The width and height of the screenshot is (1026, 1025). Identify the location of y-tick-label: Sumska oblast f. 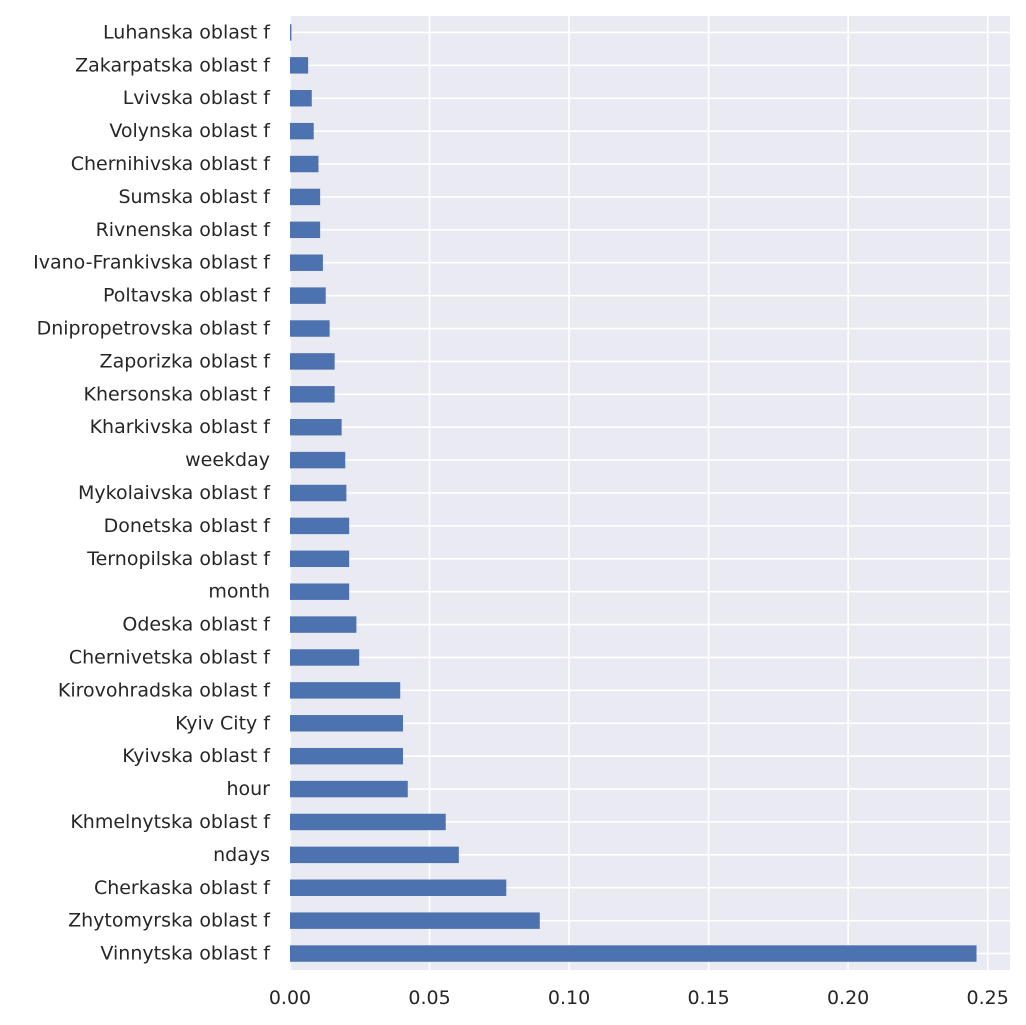
(194, 197).